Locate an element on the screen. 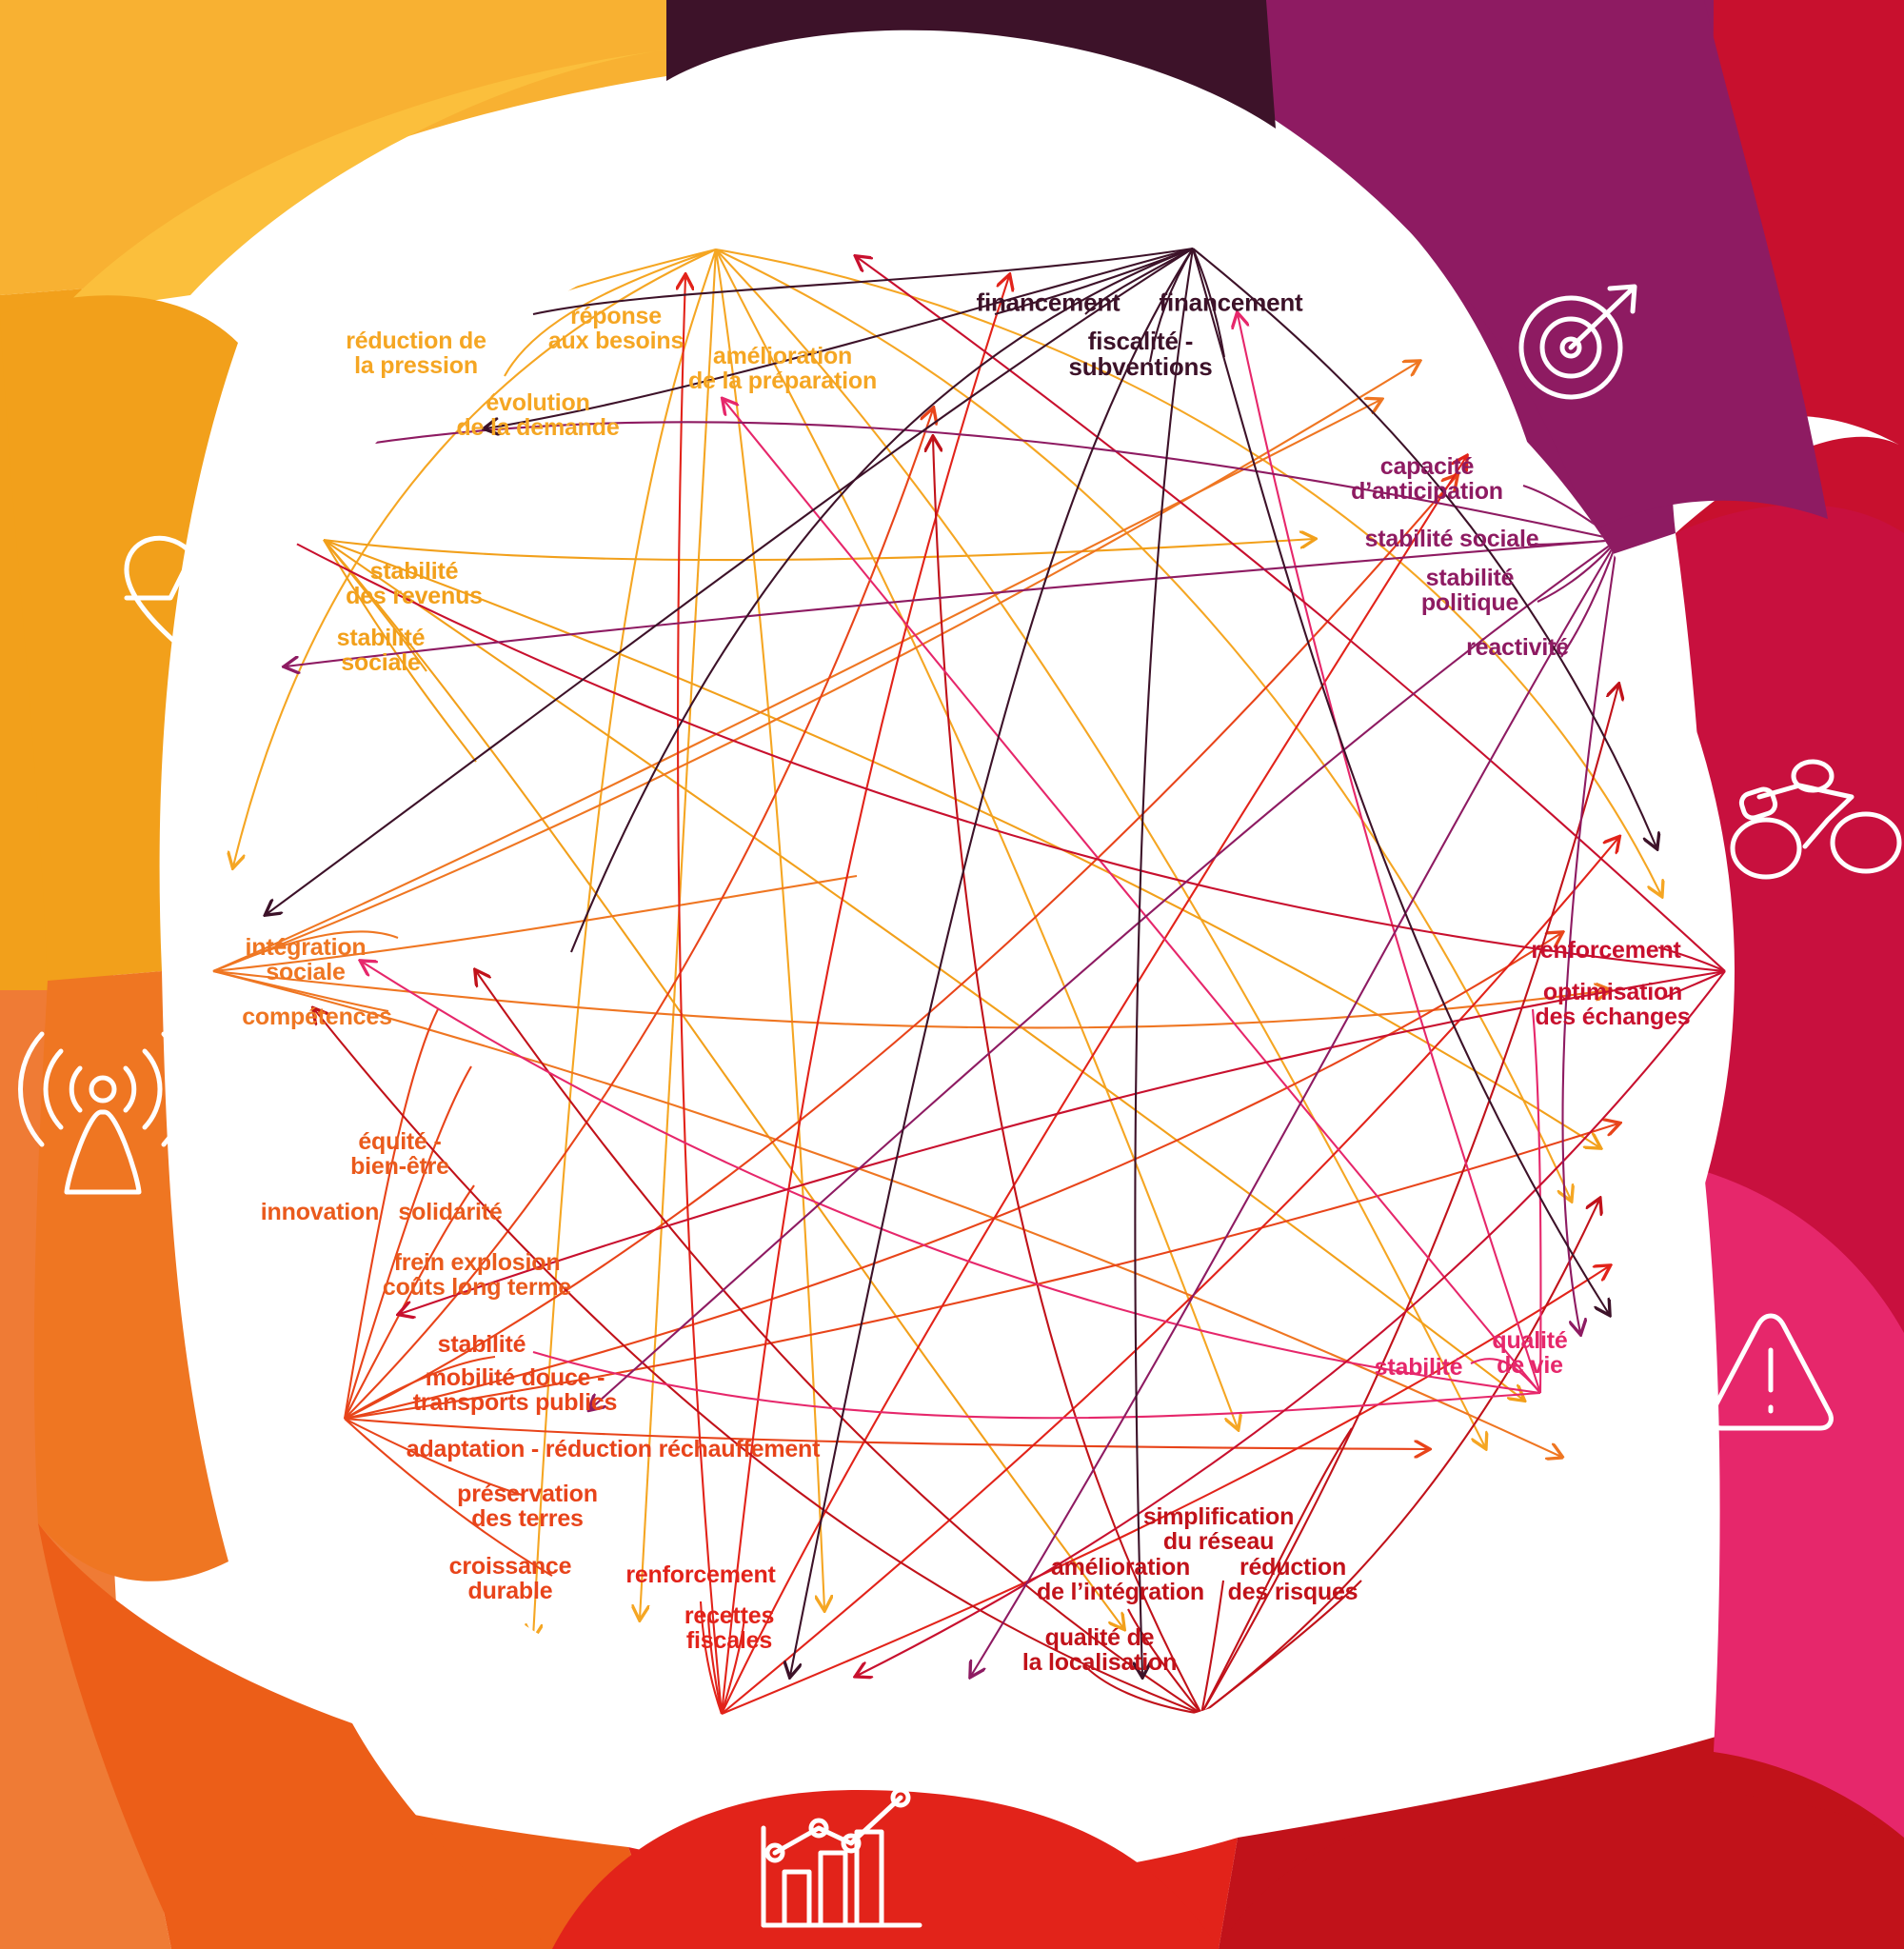 The height and width of the screenshot is (1949, 1904). label-line: innovation is located at coordinates (320, 1212).